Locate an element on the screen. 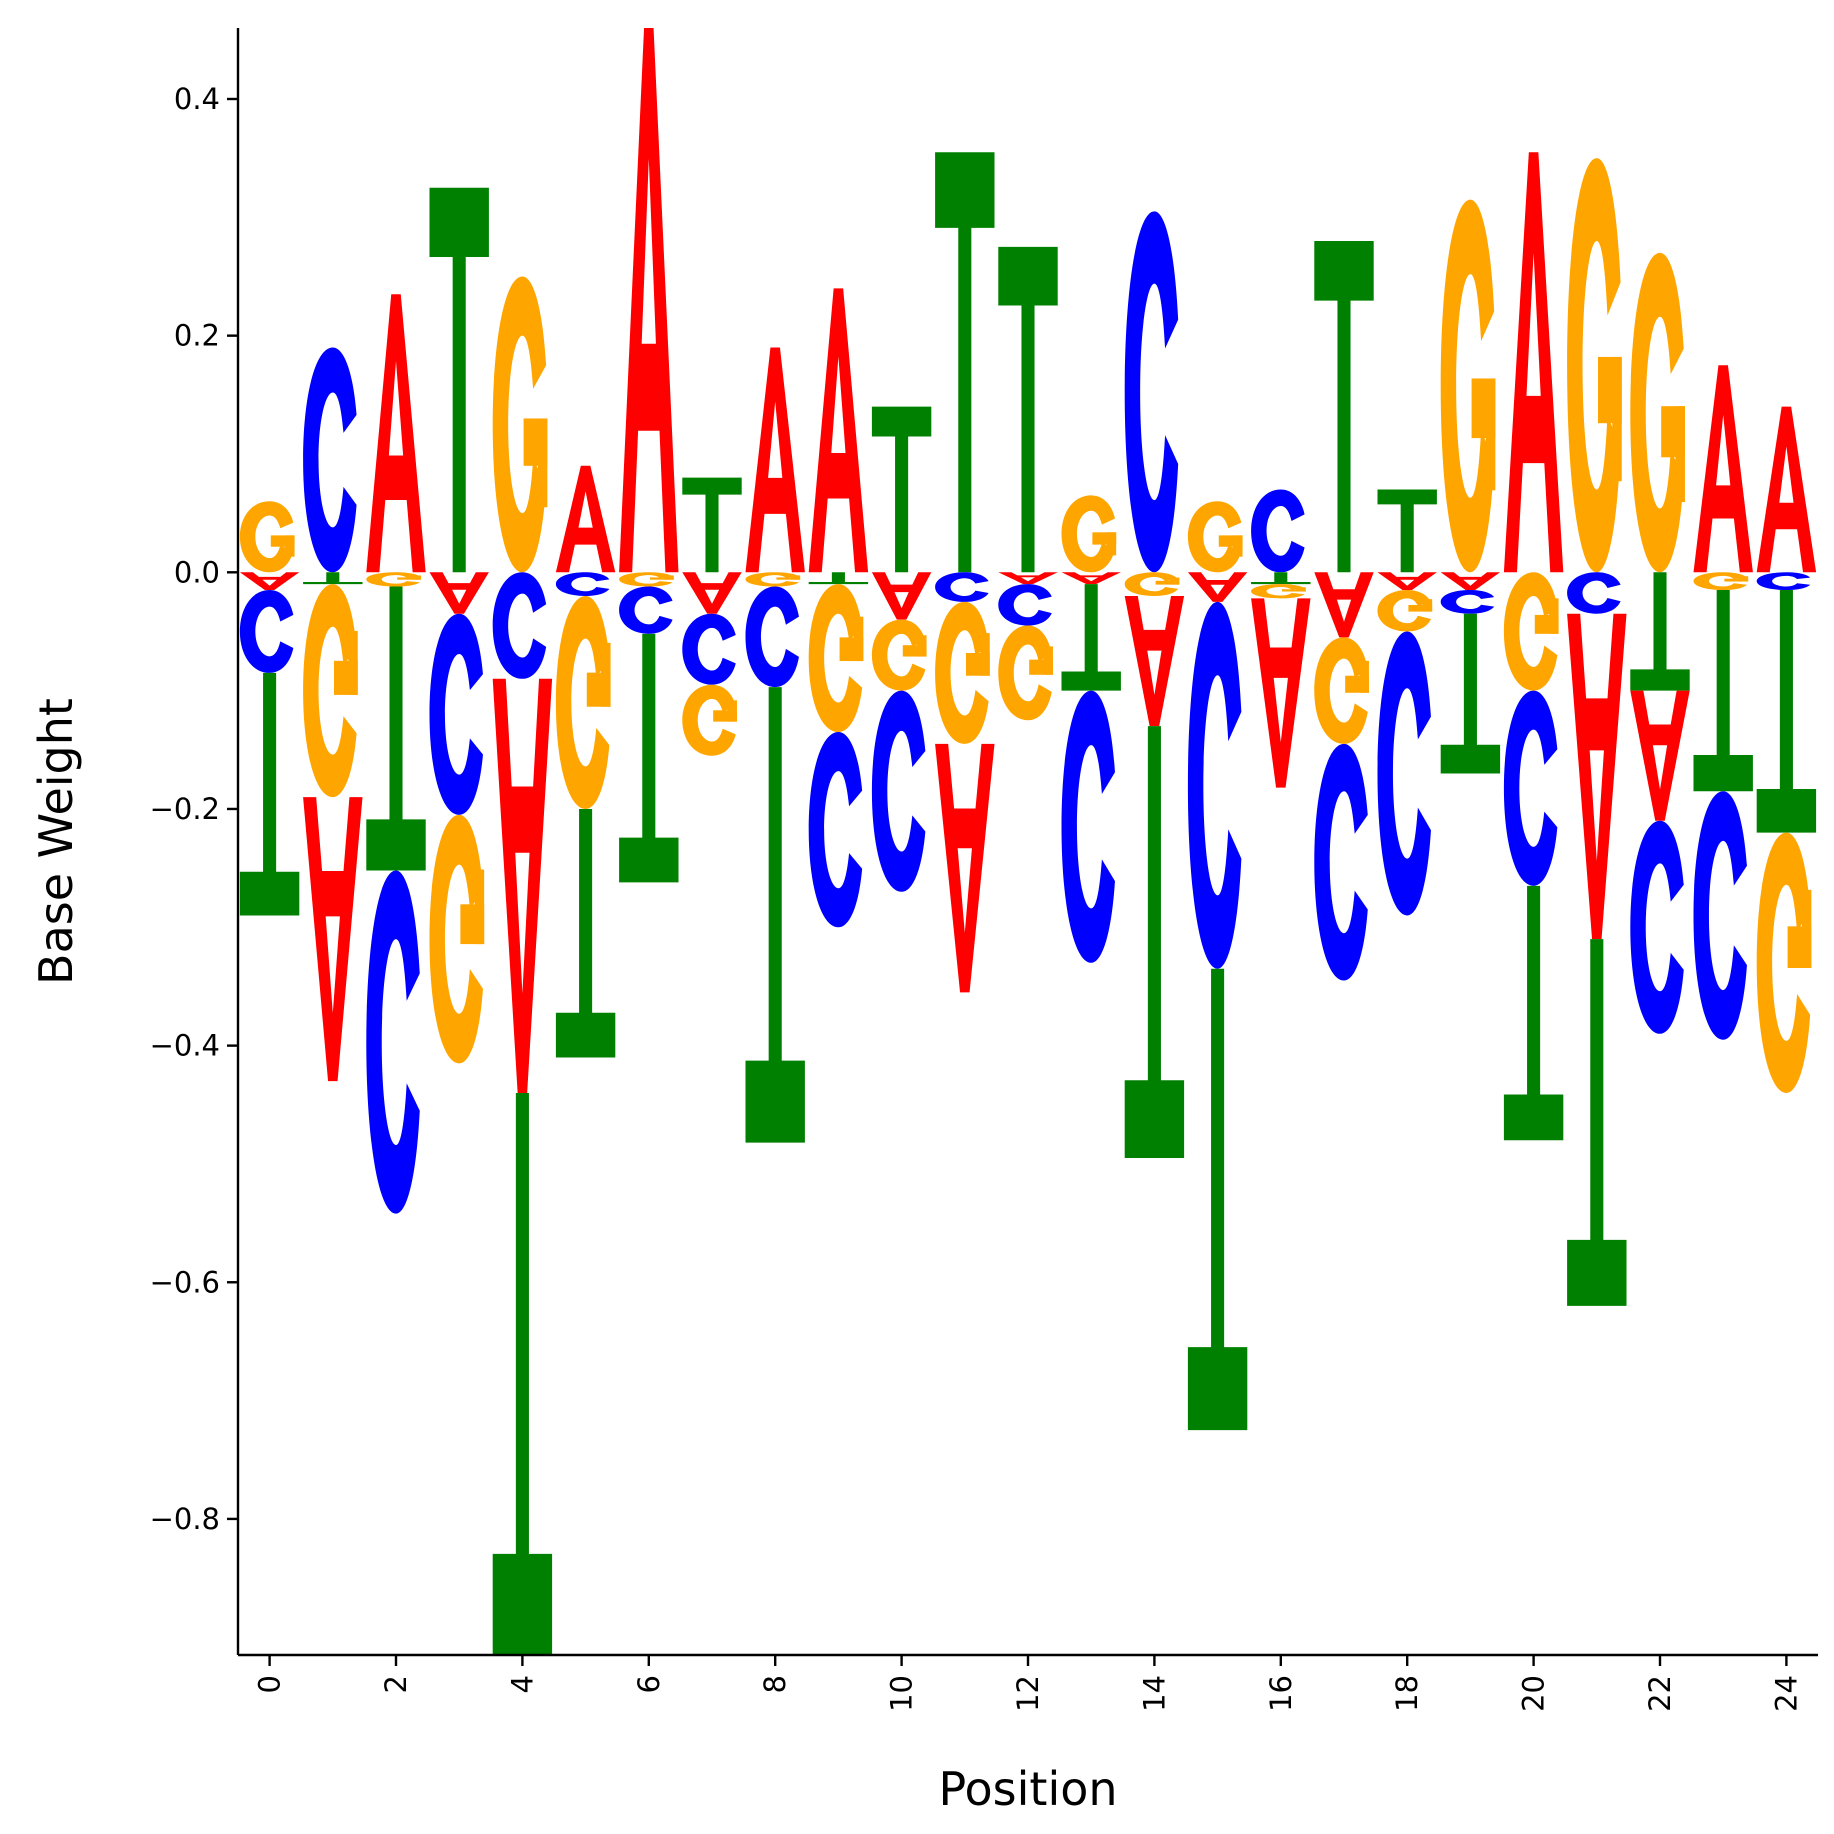 The width and height of the screenshot is (1834, 1834). x-ticks: 0 2 4 6 8 10 12 14 16 18 20 22 24 is located at coordinates (1028, 1683).